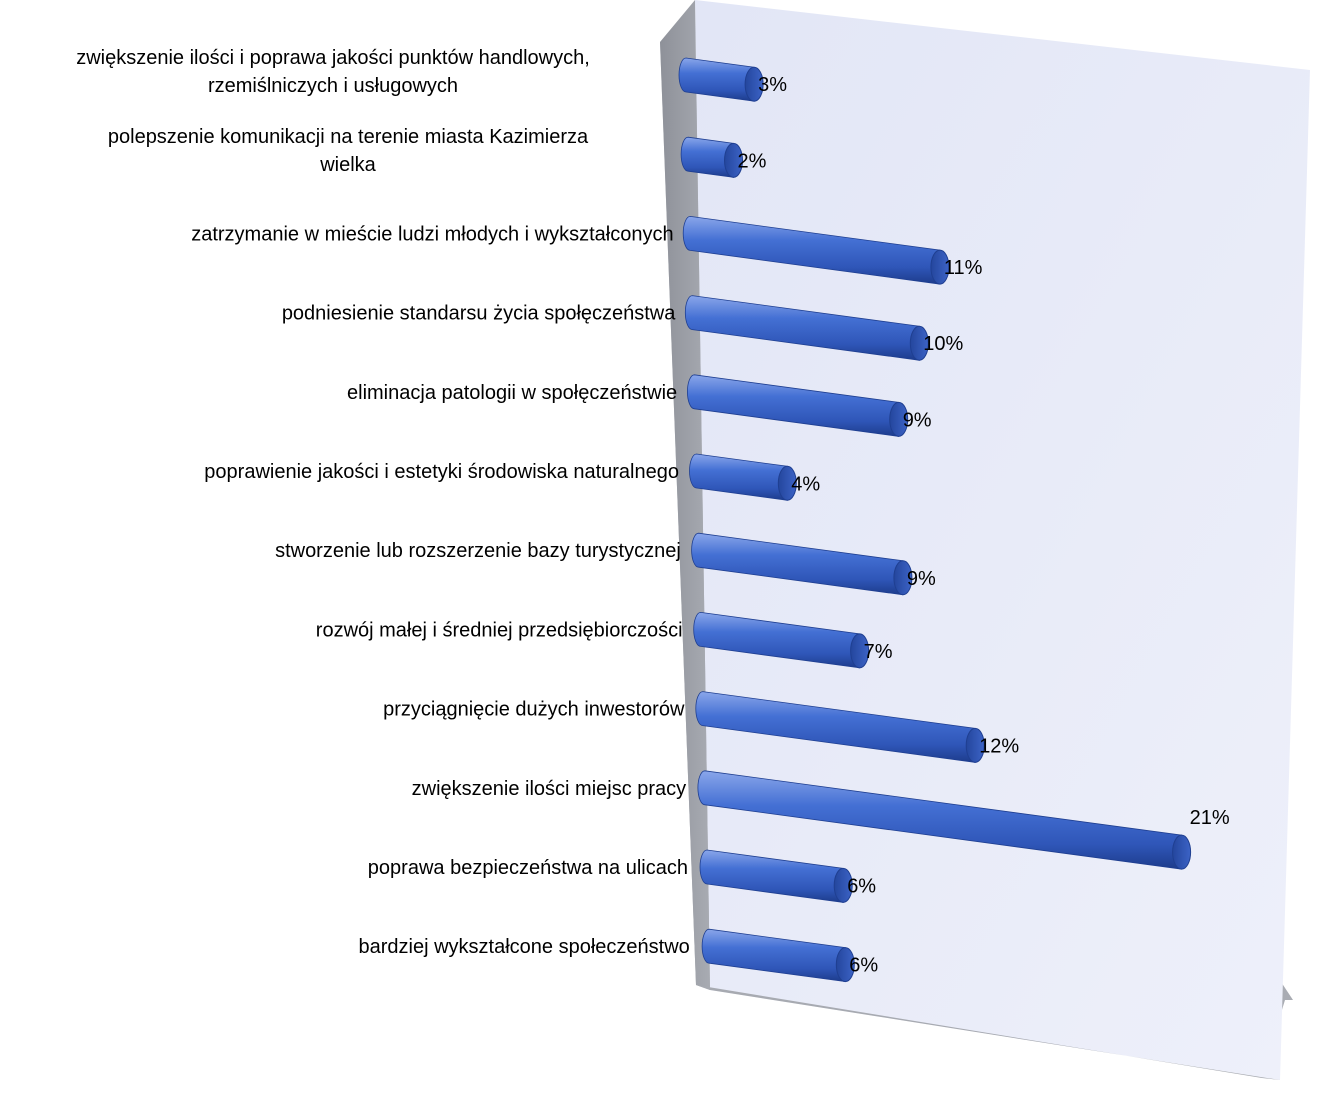 This screenshot has height=1101, width=1317. I want to click on category-label: bardziej wykształcone społeczeństwo, so click(524, 947).